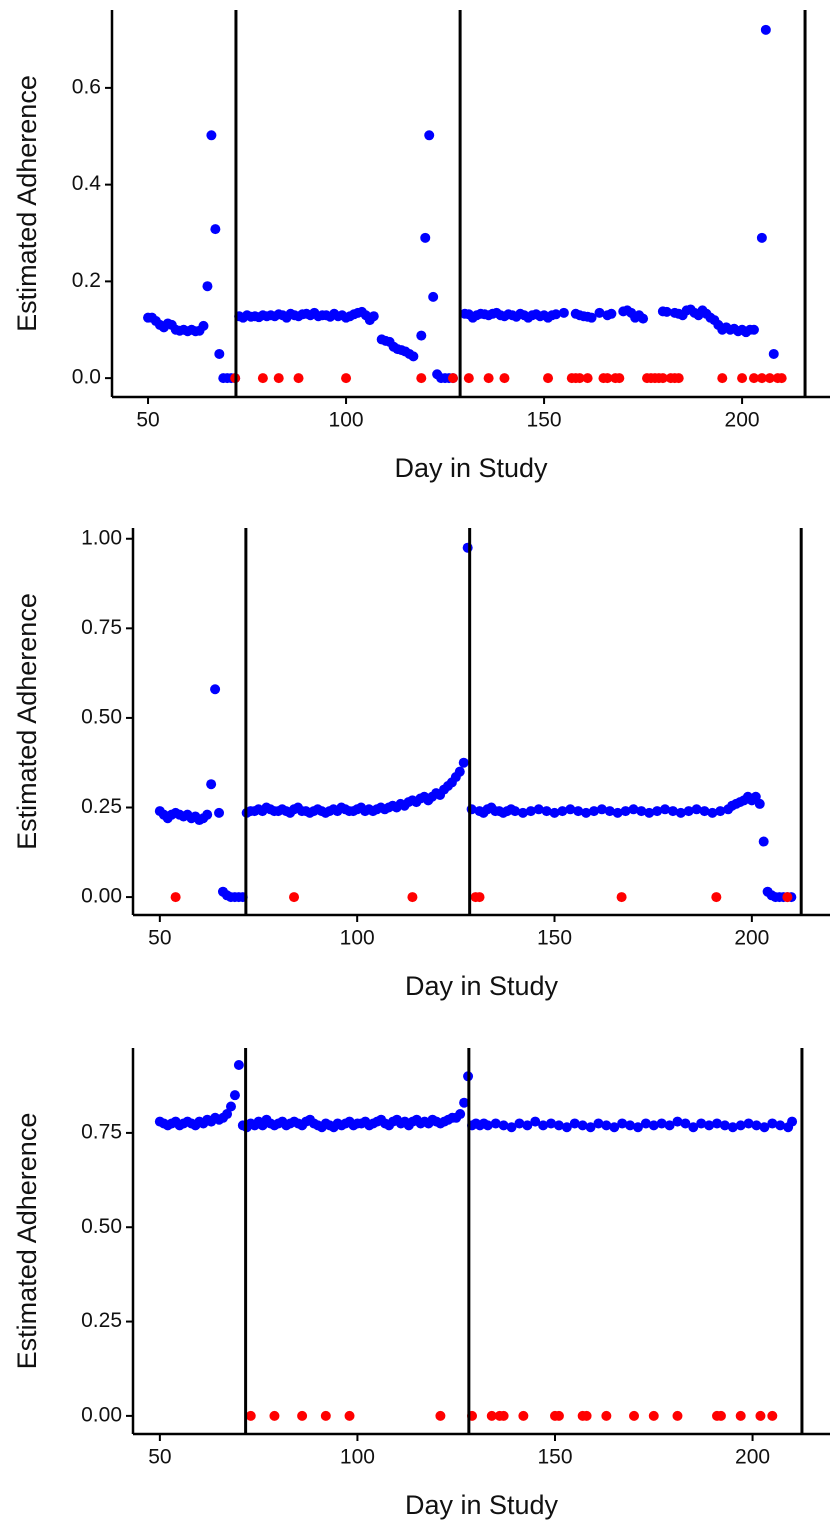 The width and height of the screenshot is (830, 1525). What do you see at coordinates (101, 1320) in the screenshot?
I see `y-tick-label: 0.25` at bounding box center [101, 1320].